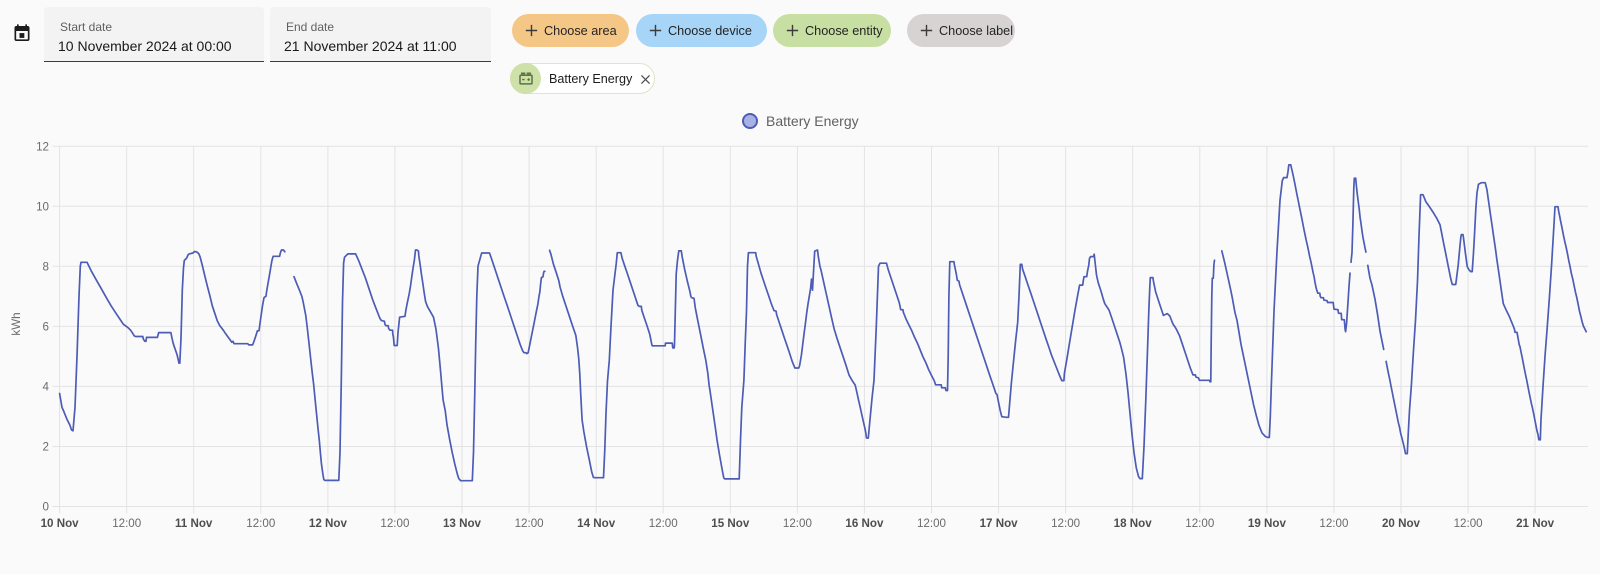 Image resolution: width=1600 pixels, height=574 pixels. Describe the element at coordinates (46, 266) in the screenshot. I see `svg-text: 8` at that location.